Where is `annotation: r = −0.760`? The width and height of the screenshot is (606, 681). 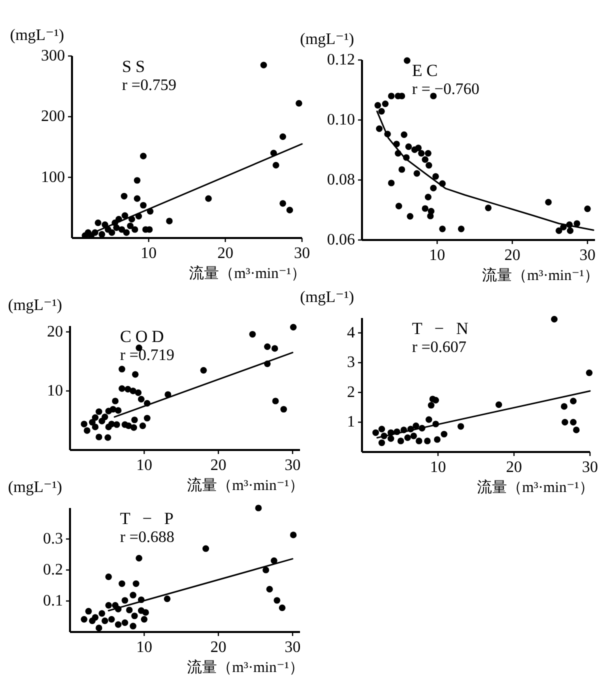 annotation: r = −0.760 is located at coordinates (446, 89).